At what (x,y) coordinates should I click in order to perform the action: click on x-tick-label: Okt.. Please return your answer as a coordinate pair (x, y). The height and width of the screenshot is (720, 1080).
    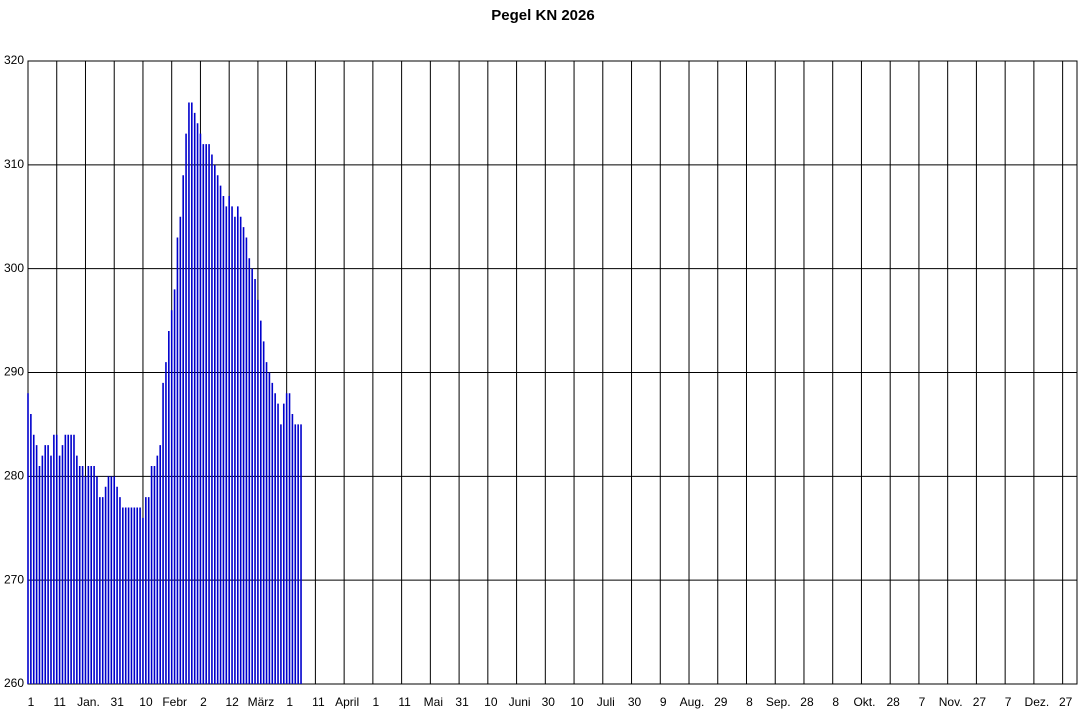
    Looking at the image, I should click on (864, 702).